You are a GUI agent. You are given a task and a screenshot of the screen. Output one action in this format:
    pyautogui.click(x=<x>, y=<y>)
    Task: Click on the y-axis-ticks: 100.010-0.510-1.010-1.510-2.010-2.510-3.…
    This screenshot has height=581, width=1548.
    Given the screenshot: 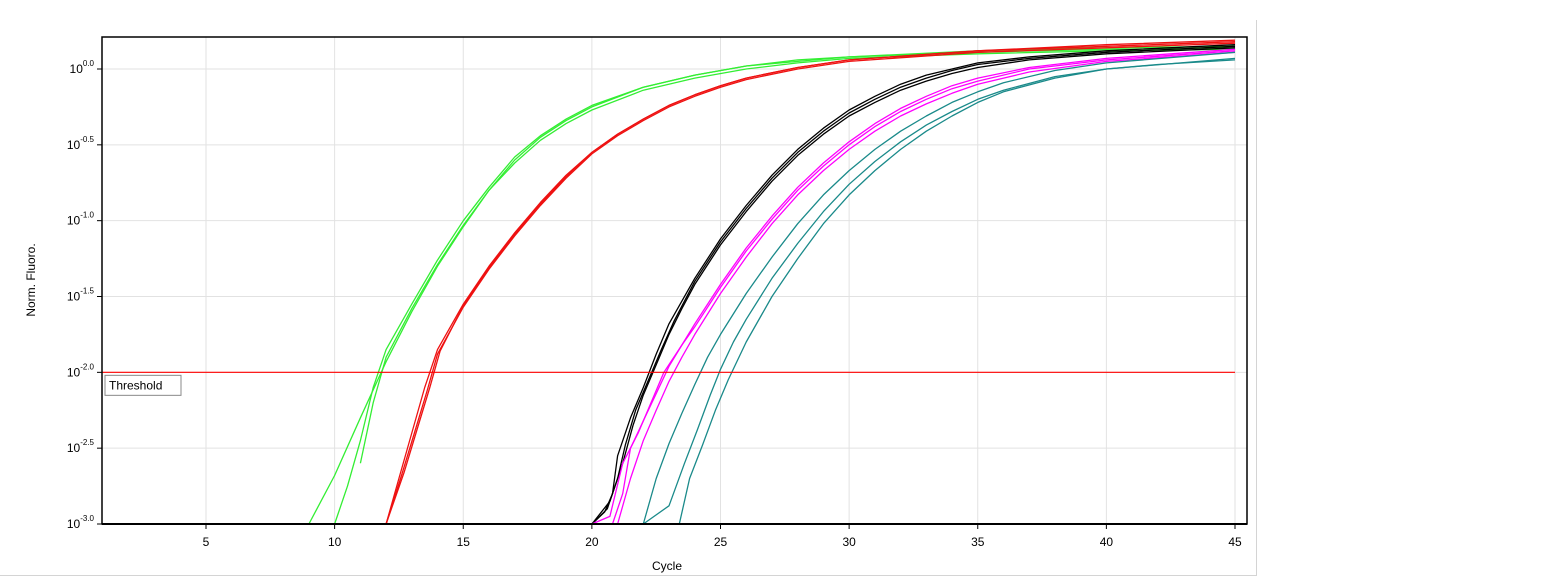 What is the action you would take?
    pyautogui.click(x=84, y=295)
    